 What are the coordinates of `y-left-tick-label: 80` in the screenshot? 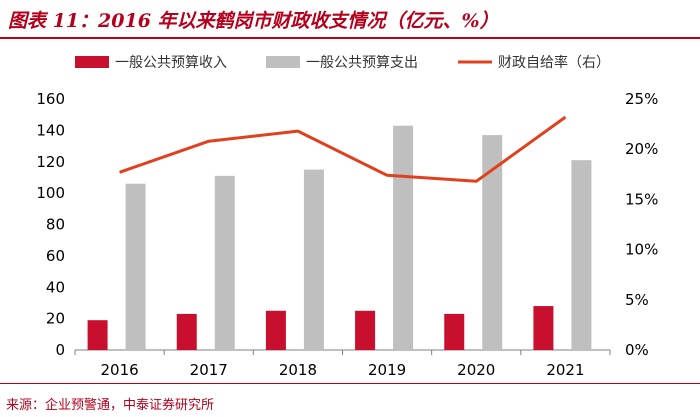 It's located at (55, 225).